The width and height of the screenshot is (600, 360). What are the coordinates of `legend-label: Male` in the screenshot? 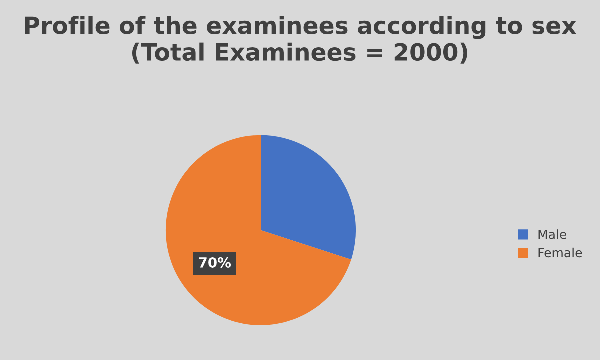 It's located at (552, 235).